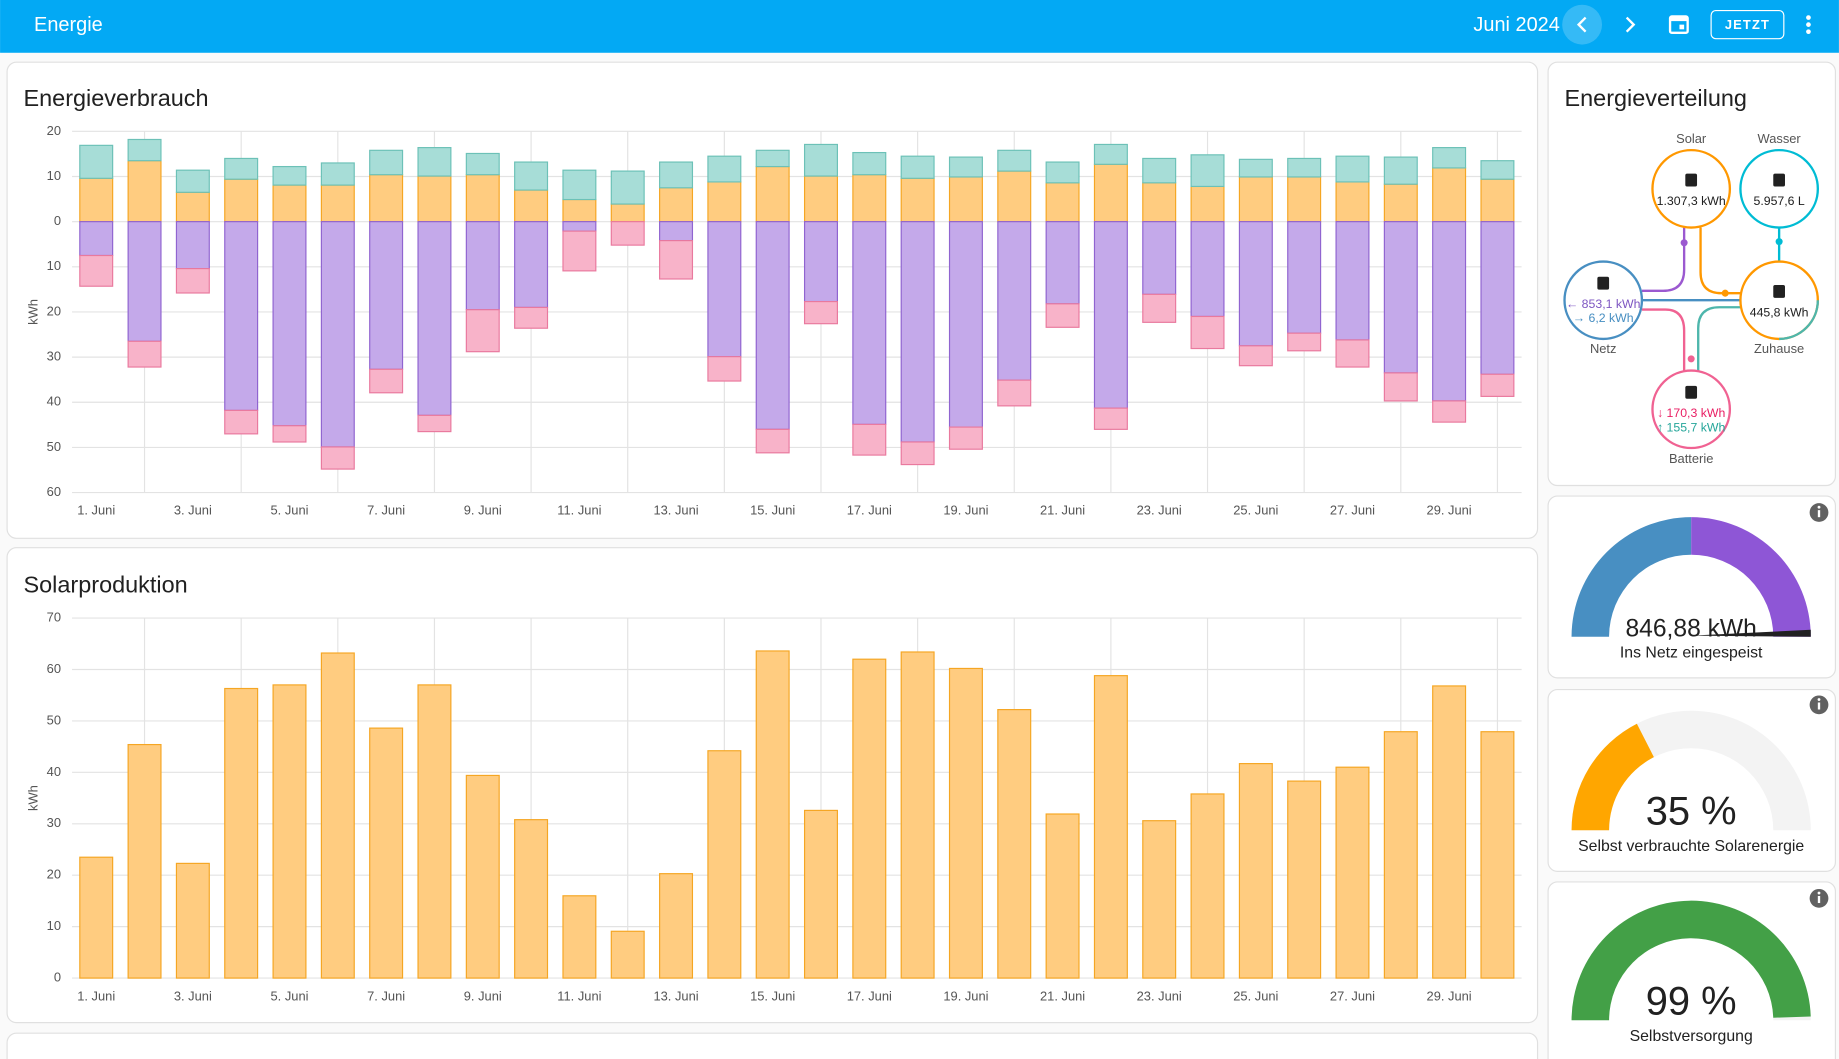 This screenshot has height=1059, width=1839. I want to click on menu-button, so click(1808, 25).